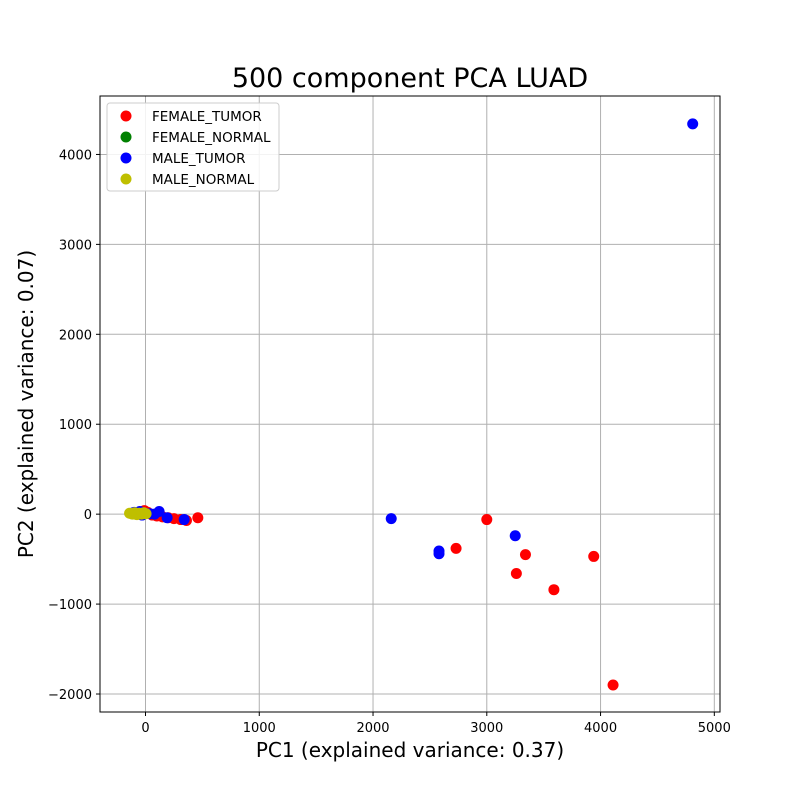 Image resolution: width=800 pixels, height=800 pixels. I want to click on legend-box, so click(193, 147).